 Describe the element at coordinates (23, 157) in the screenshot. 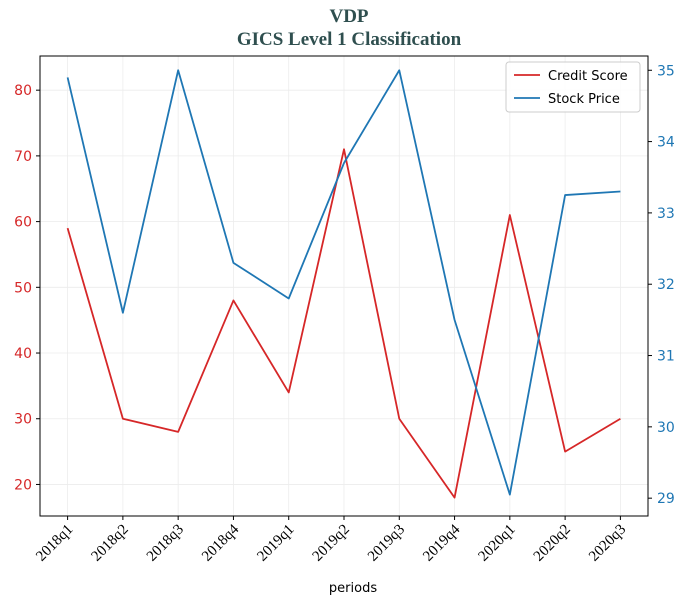

I see `y-left-tick-label: 70` at that location.